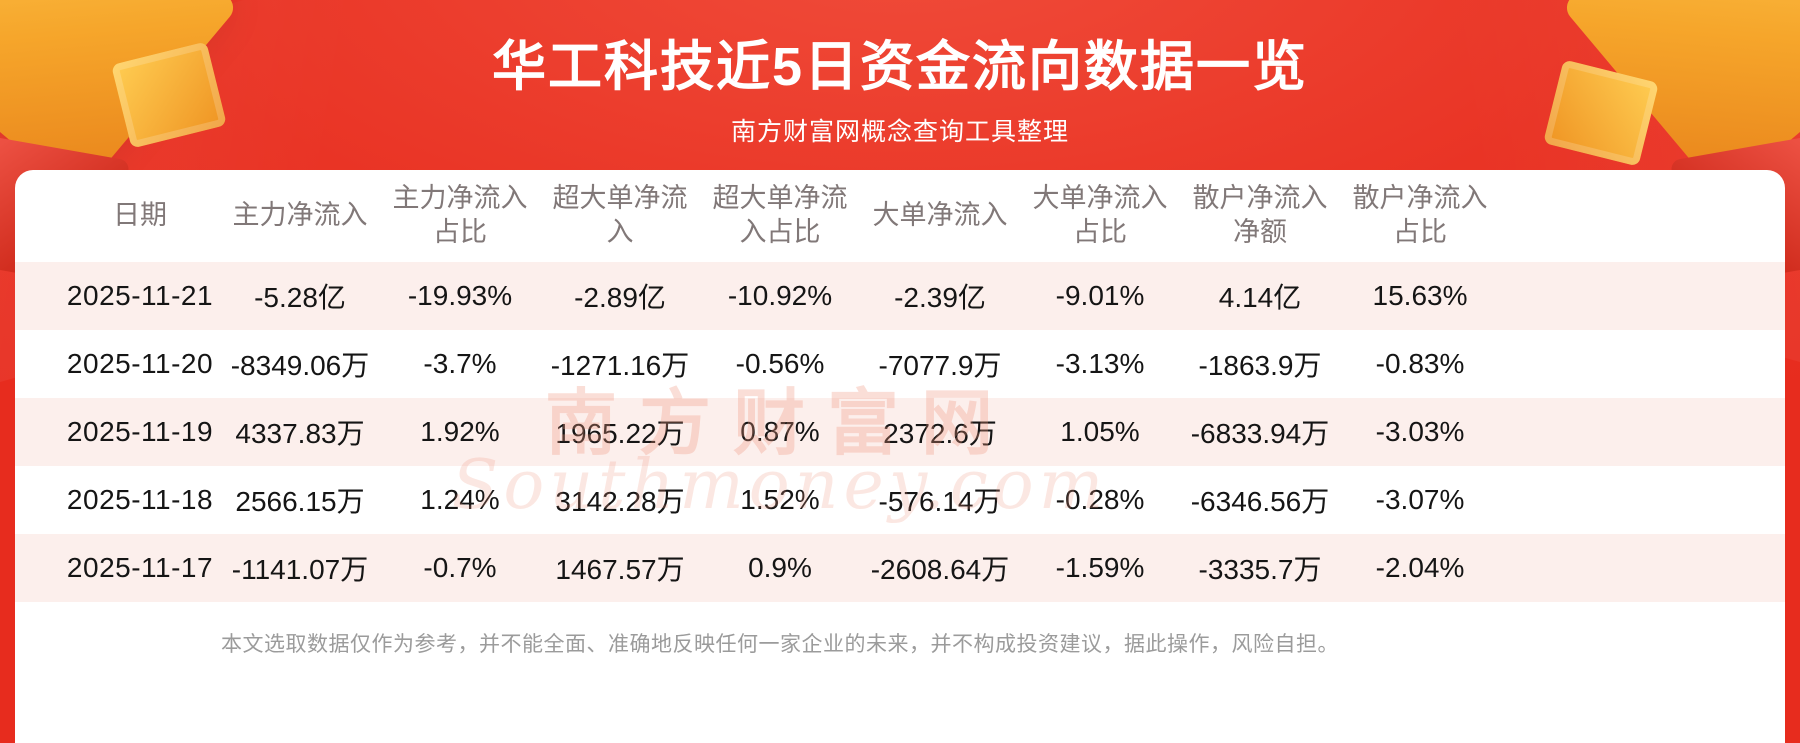  I want to click on column-header: 主力净流入占比, so click(460, 215).